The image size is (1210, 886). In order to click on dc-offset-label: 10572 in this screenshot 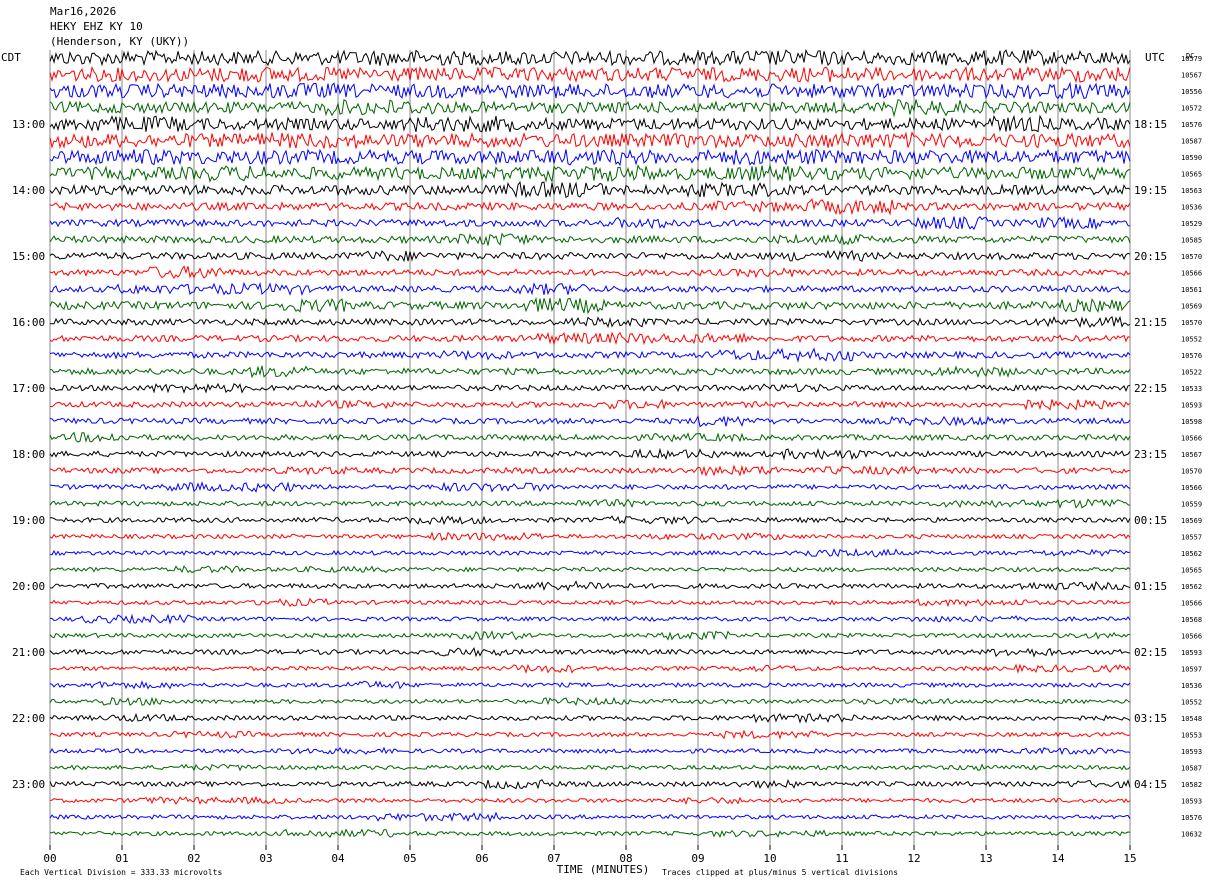, I will do `click(1191, 109)`.